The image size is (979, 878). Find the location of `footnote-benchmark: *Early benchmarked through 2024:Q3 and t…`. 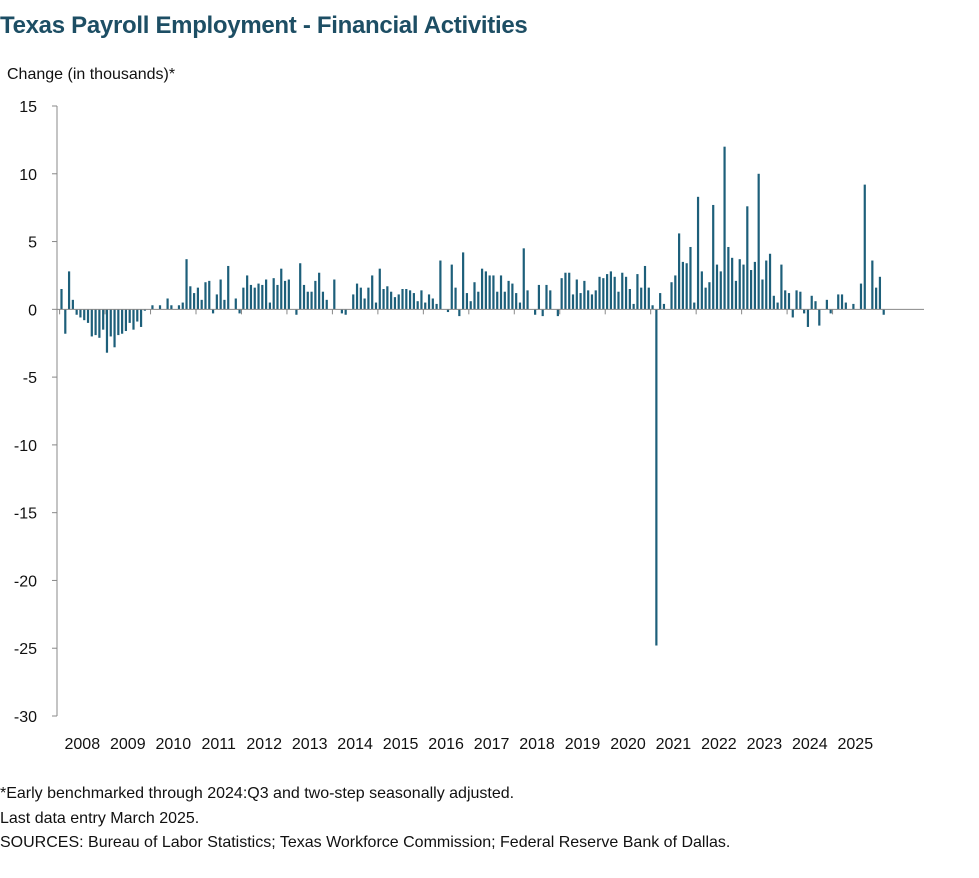

footnote-benchmark: *Early benchmarked through 2024:Q3 and t… is located at coordinates (257, 793).